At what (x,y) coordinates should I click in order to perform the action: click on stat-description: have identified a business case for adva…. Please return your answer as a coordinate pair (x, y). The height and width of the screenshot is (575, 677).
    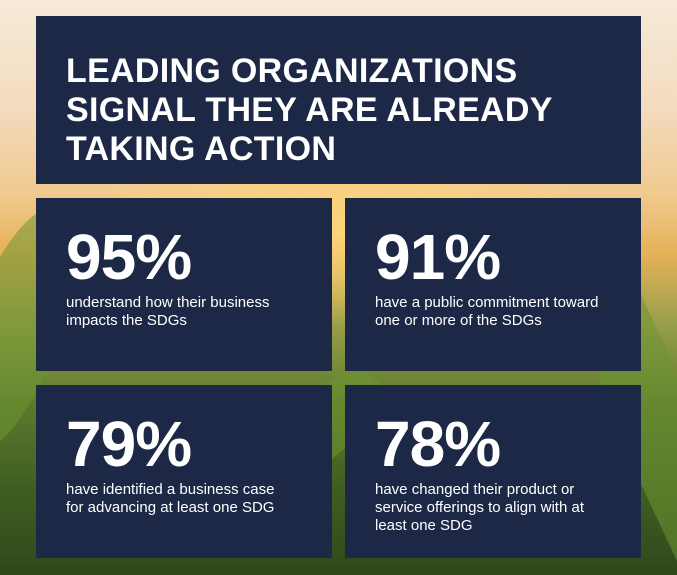
    Looking at the image, I should click on (170, 498).